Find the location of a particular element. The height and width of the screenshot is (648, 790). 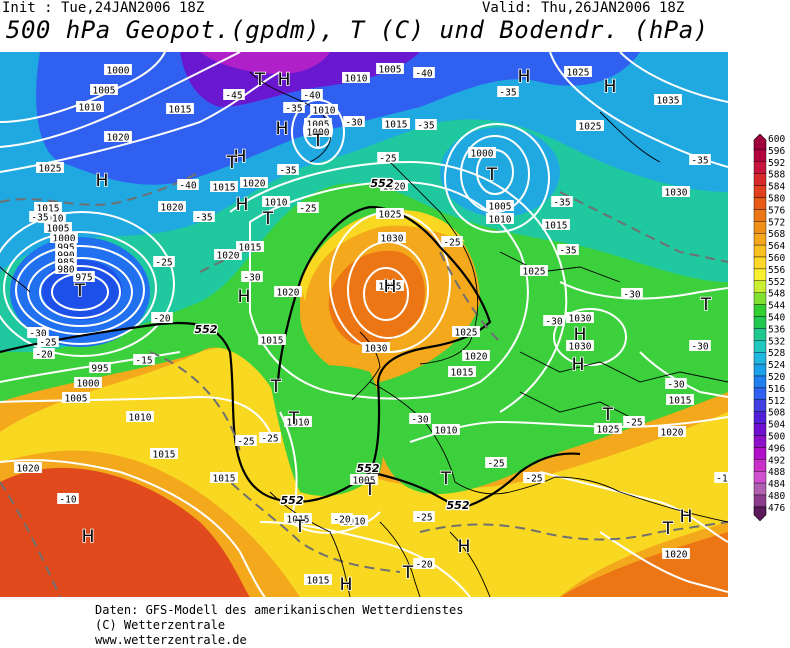

pressure-label-text: 1035 is located at coordinates (668, 101).